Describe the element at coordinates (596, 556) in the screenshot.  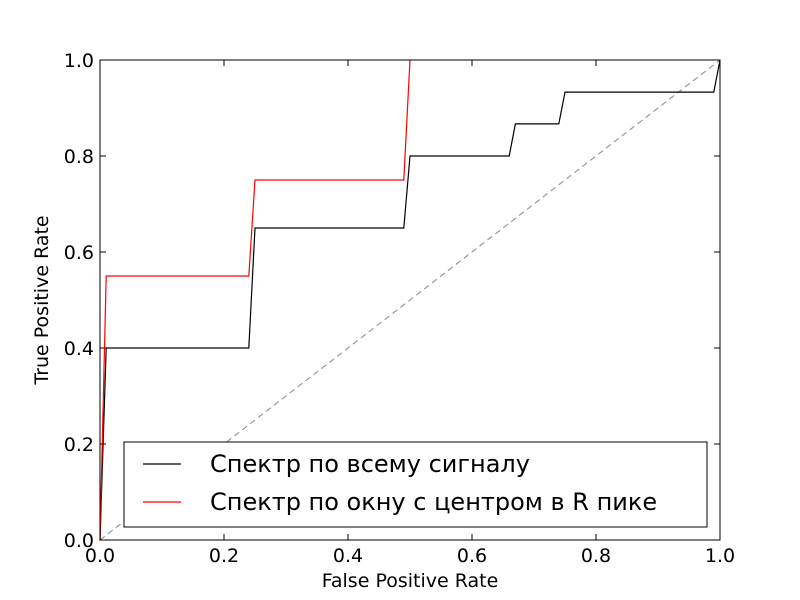
I see `x-tick-label: 0.8` at that location.